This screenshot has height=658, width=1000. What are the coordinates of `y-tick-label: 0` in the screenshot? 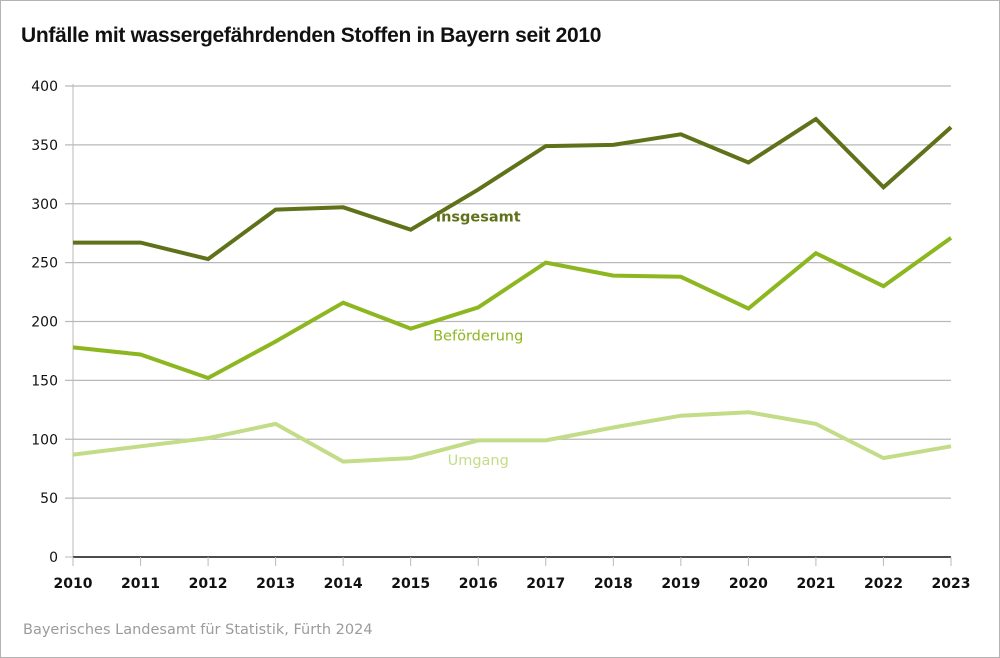 It's located at (53, 558).